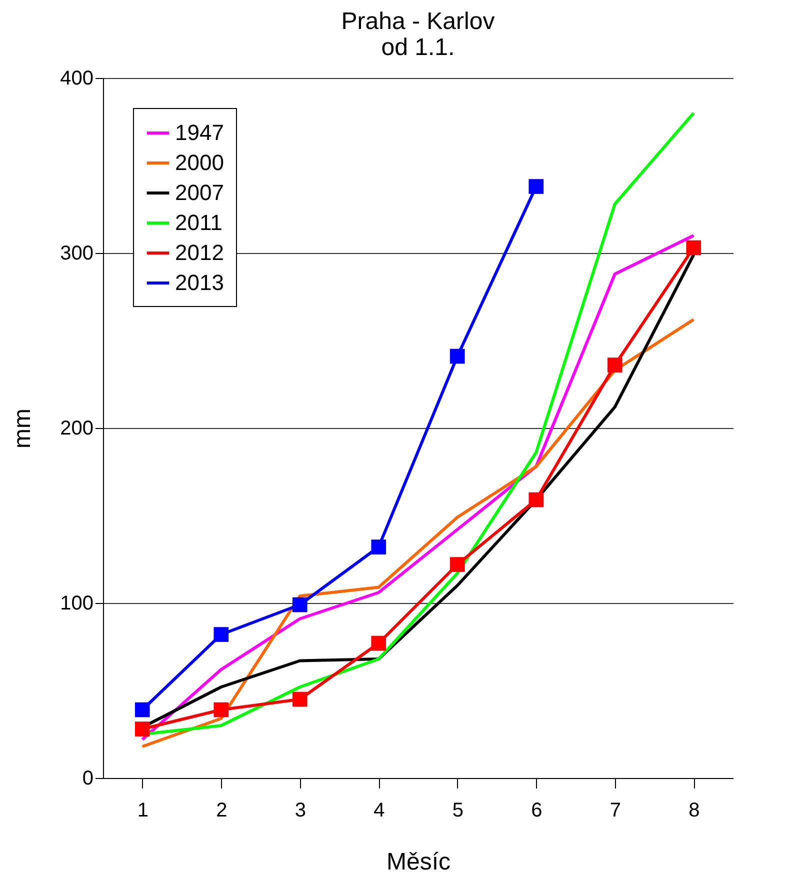 This screenshot has height=887, width=792. Describe the element at coordinates (418, 47) in the screenshot. I see `text: od 1.1.` at that location.